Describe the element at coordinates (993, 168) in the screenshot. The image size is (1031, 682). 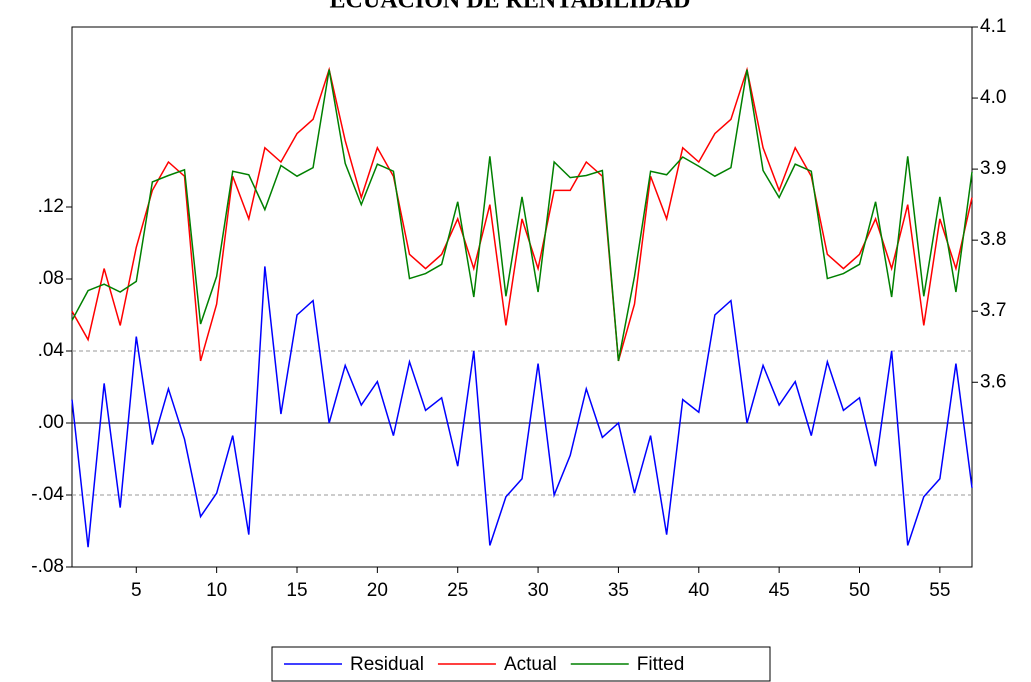
I see `y2-tick-label: 3.9` at that location.